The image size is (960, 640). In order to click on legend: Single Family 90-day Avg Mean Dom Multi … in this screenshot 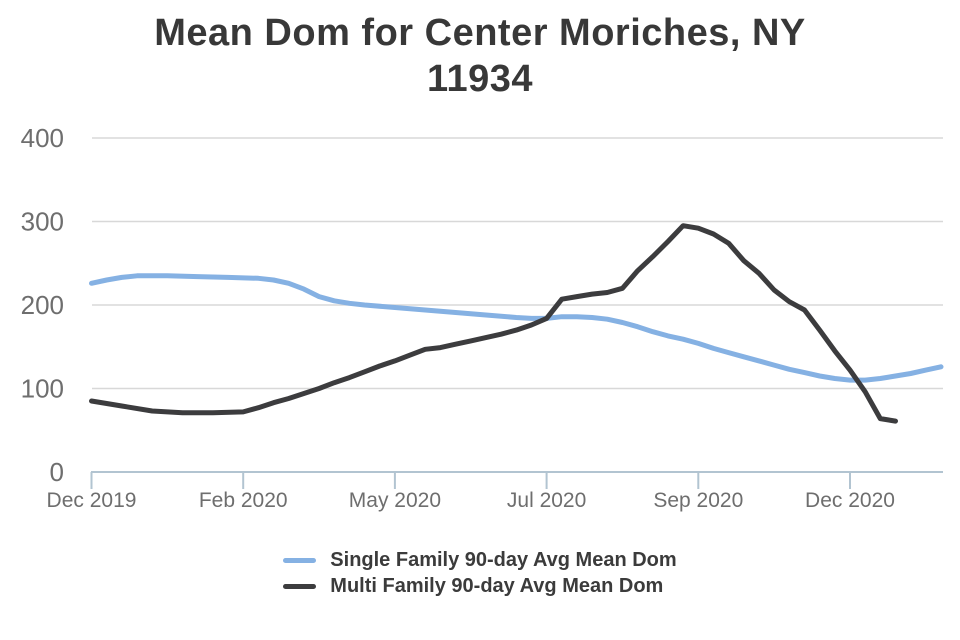, I will do `click(480, 573)`.